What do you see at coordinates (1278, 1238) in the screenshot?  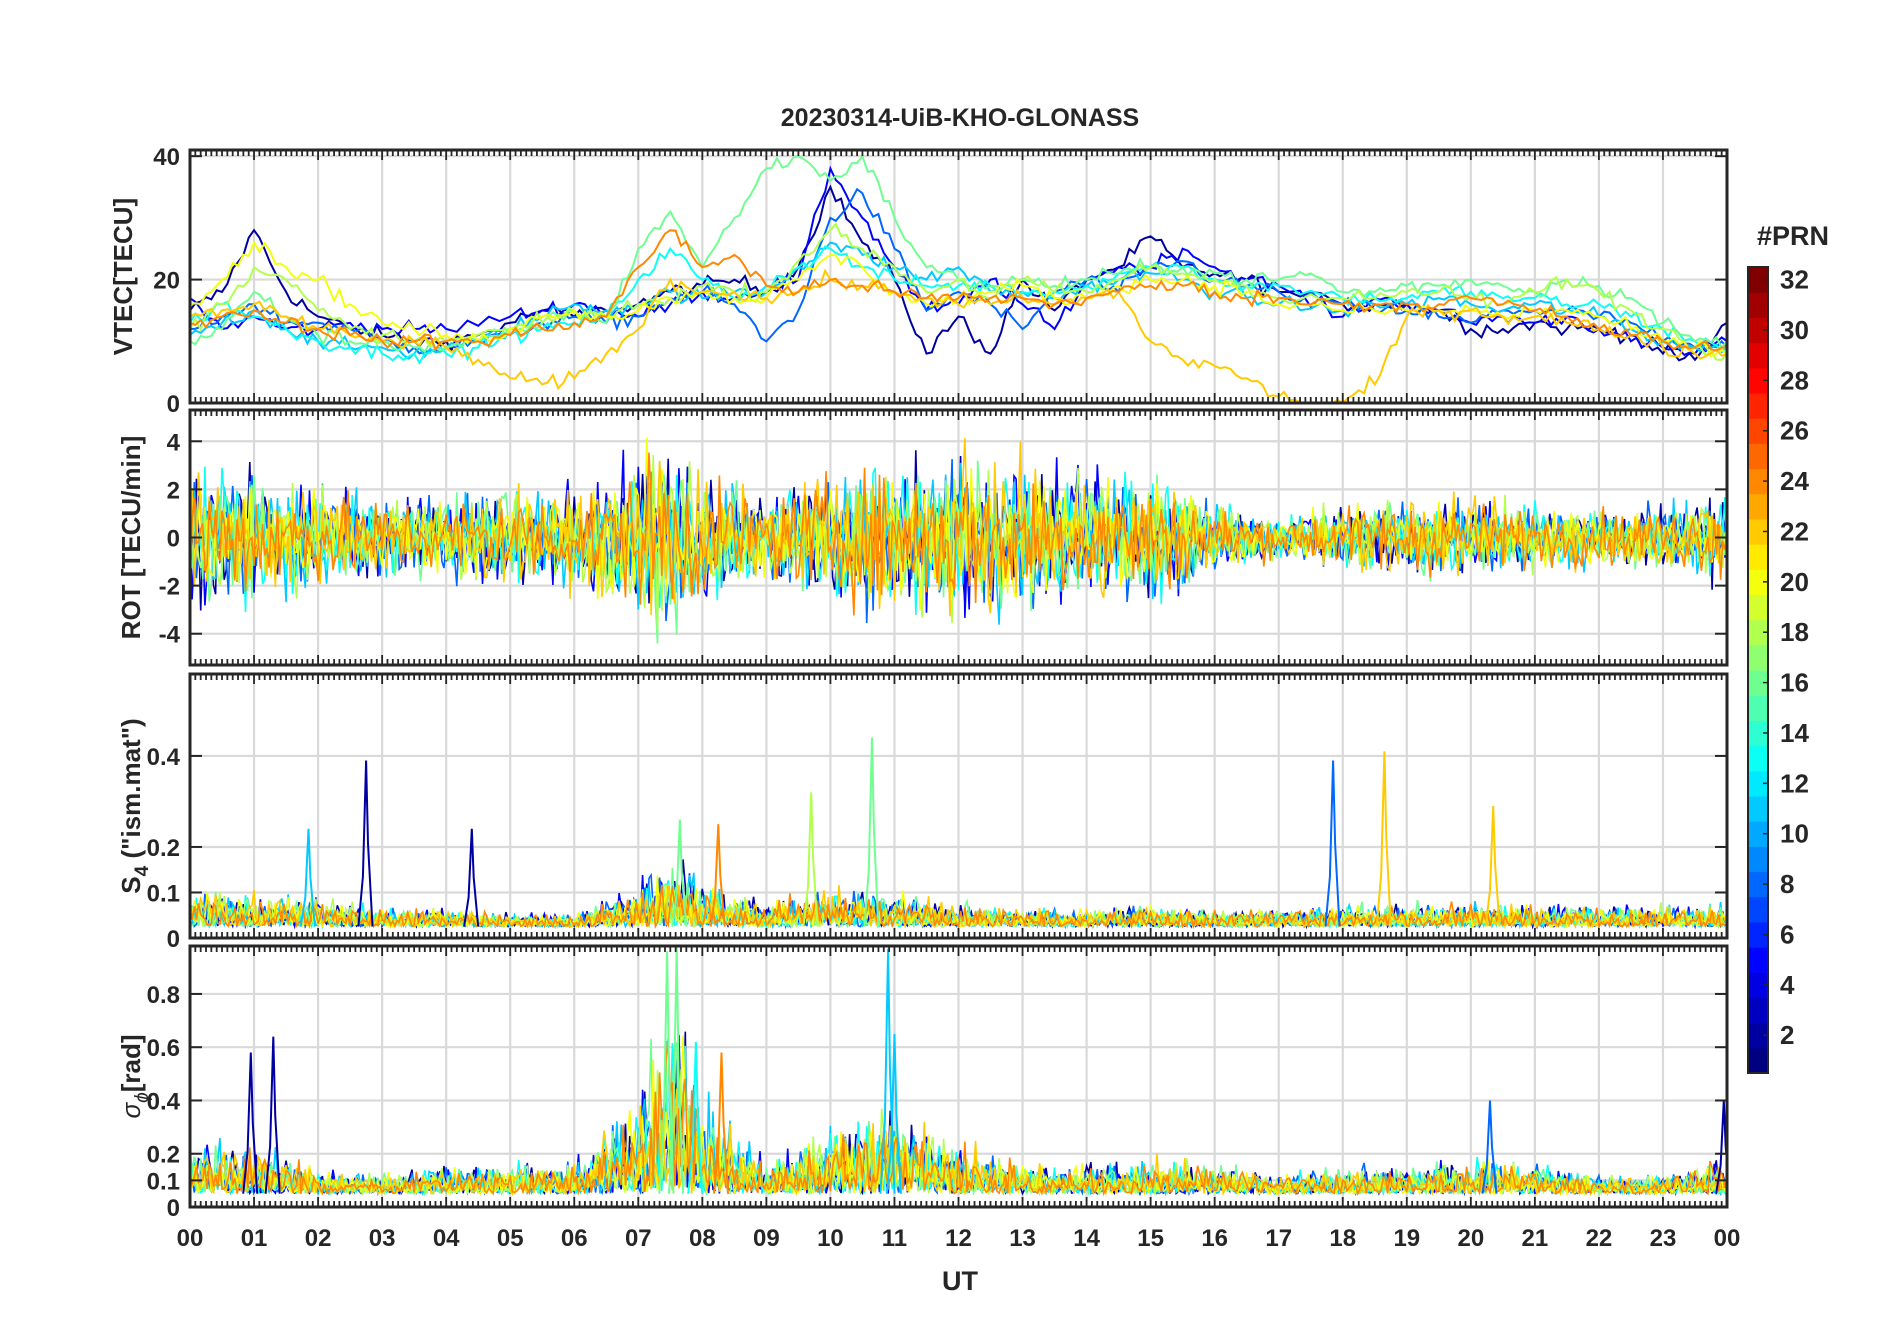 I see `x-tick-label: 17` at bounding box center [1278, 1238].